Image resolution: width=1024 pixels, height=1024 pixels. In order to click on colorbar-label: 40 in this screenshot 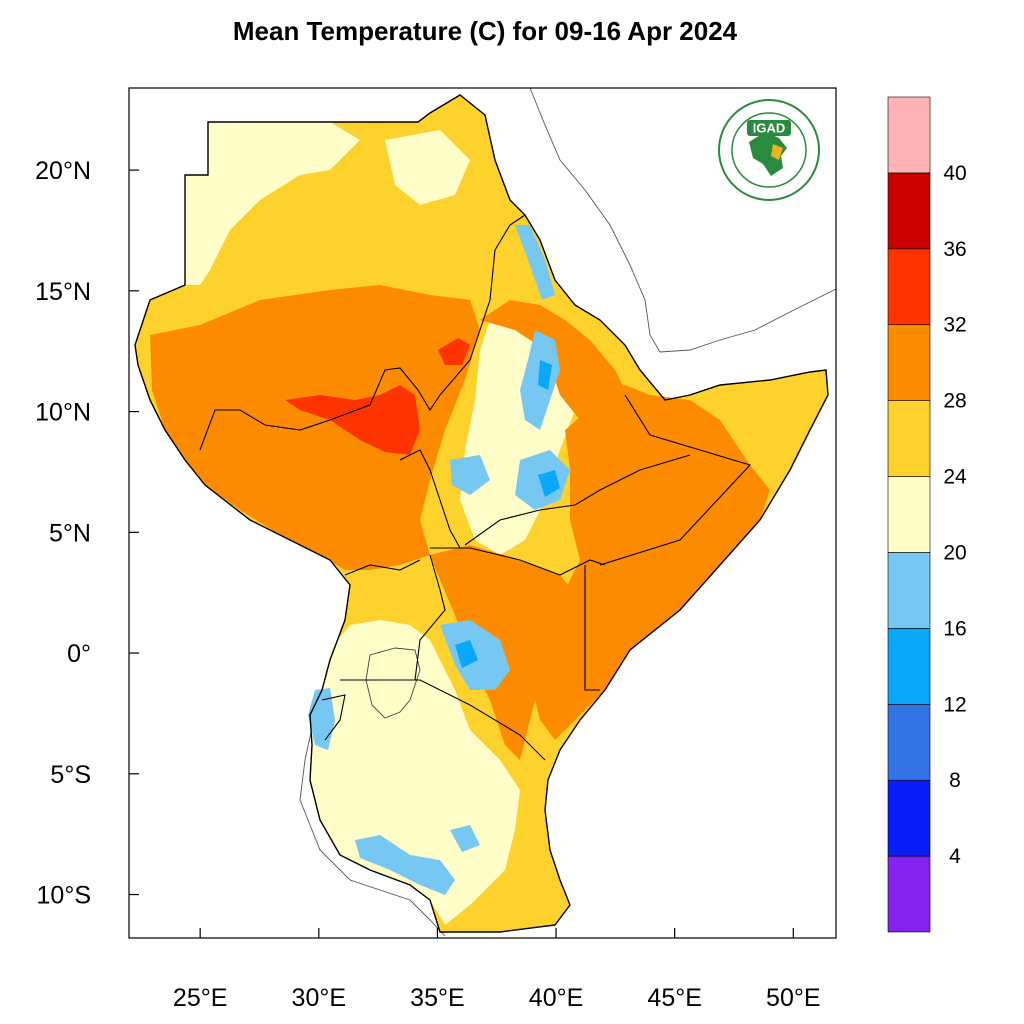, I will do `click(954, 173)`.